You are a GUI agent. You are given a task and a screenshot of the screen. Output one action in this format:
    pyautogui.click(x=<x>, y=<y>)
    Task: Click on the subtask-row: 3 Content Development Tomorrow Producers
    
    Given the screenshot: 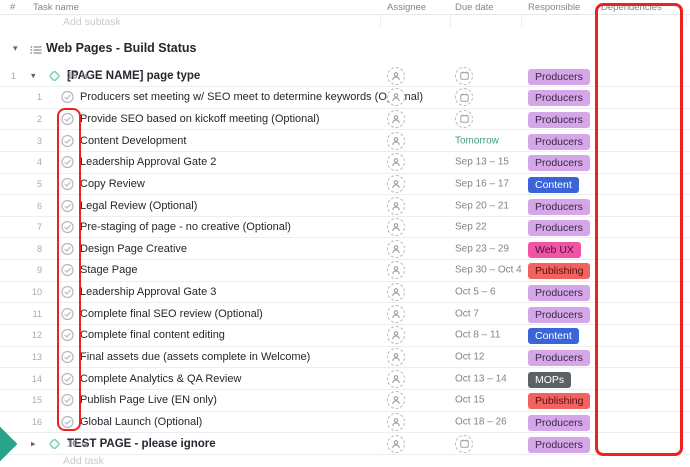 What is the action you would take?
    pyautogui.click(x=345, y=141)
    